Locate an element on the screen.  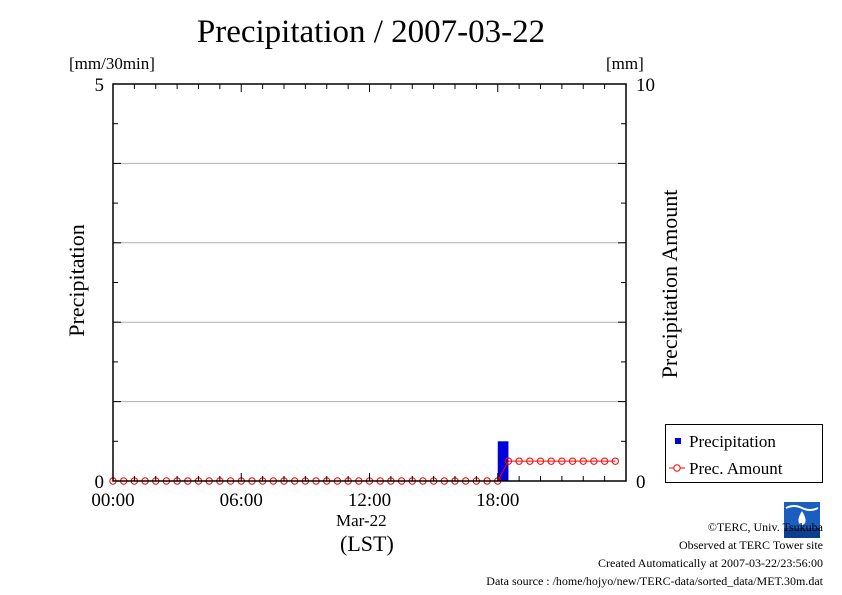
left-axis-title: Precipitation is located at coordinates (76, 280).